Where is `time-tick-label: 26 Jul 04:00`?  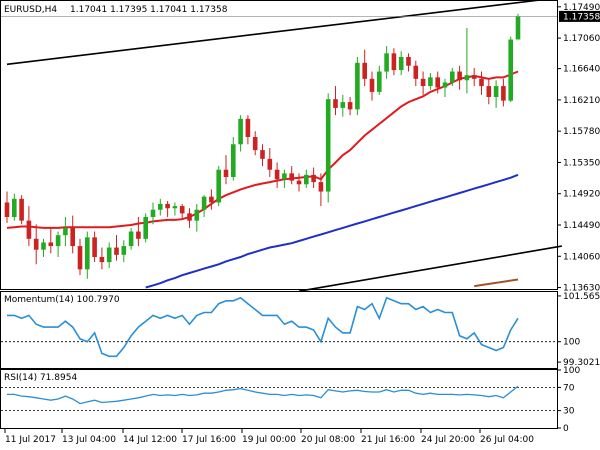
time-tick-label: 26 Jul 04:00 is located at coordinates (507, 440).